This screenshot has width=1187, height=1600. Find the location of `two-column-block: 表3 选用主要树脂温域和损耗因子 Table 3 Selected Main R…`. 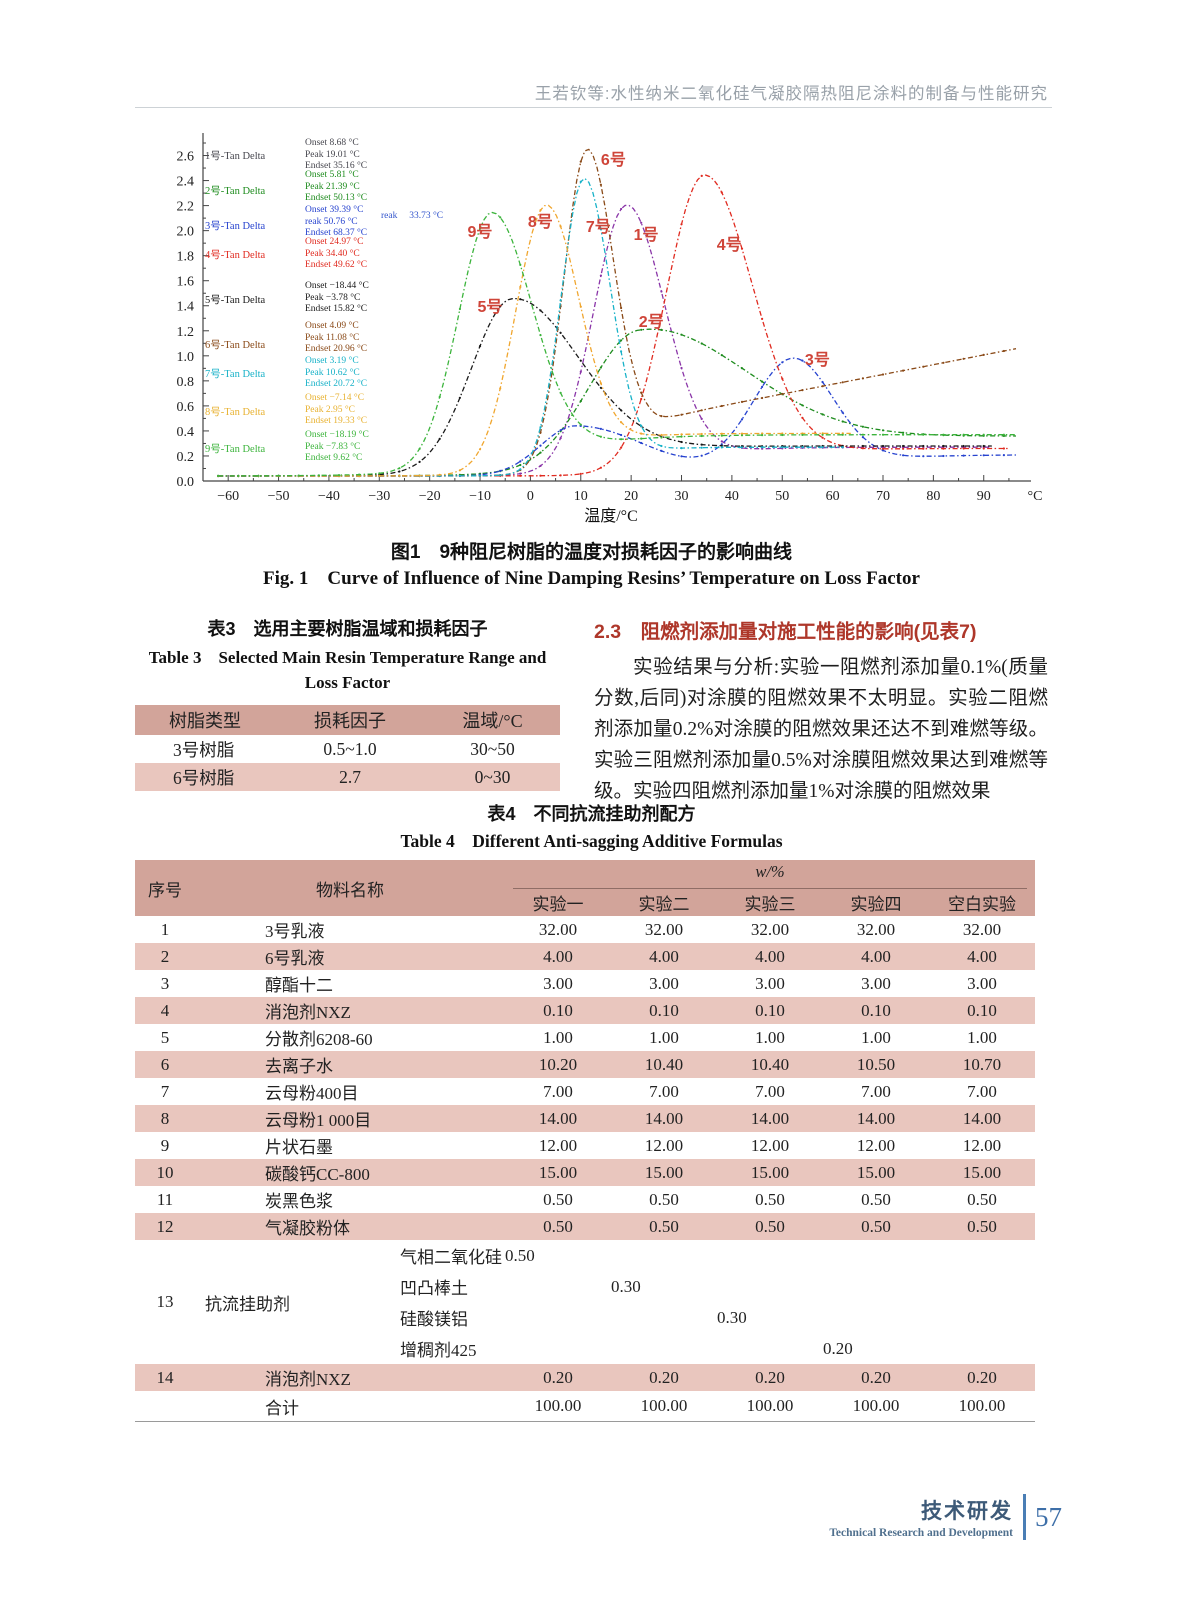

two-column-block: 表3 选用主要树脂温域和损耗因子 Table 3 Selected Main R… is located at coordinates (591, 711).